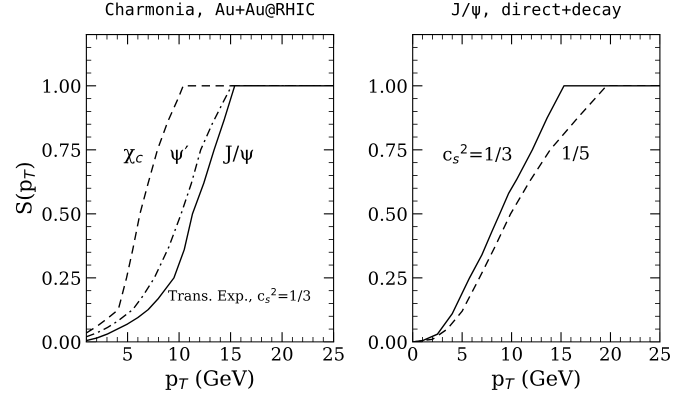  What do you see at coordinates (477, 154) in the screenshot?
I see `annotation: c$_{s}$$^{2}$=1/3` at bounding box center [477, 154].